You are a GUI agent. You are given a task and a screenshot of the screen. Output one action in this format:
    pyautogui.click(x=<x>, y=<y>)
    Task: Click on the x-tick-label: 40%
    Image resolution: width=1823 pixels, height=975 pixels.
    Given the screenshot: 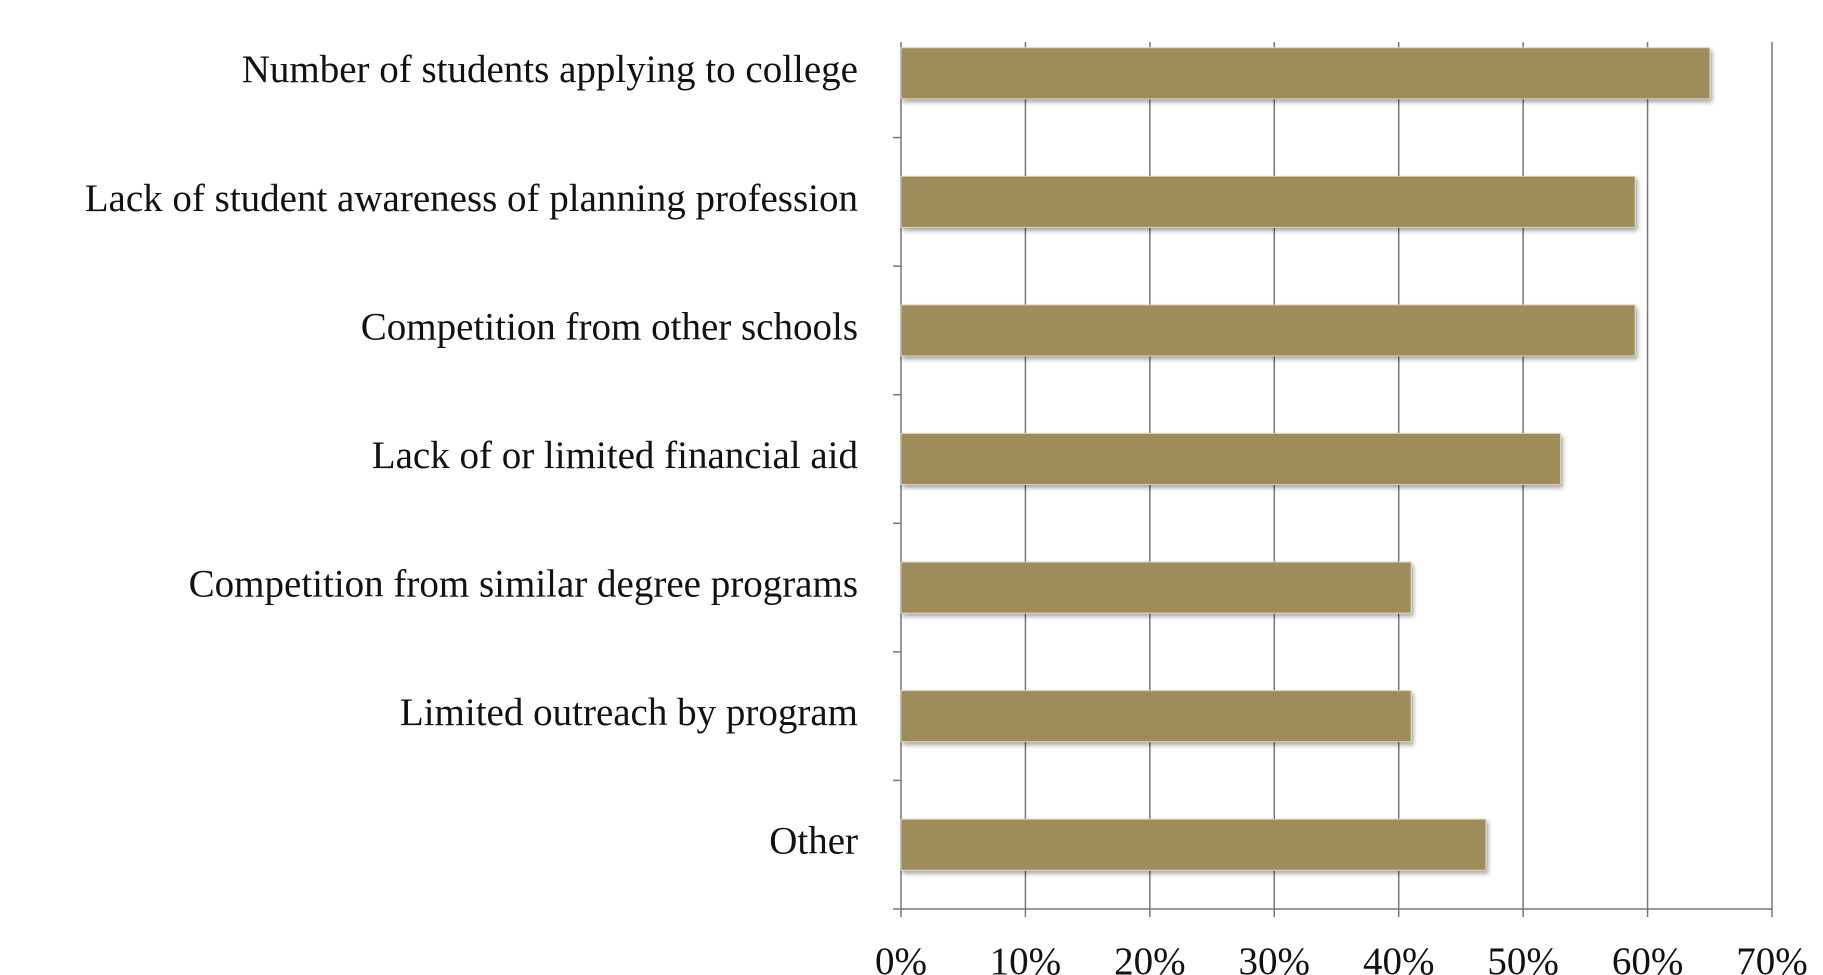 What is the action you would take?
    pyautogui.click(x=1399, y=957)
    